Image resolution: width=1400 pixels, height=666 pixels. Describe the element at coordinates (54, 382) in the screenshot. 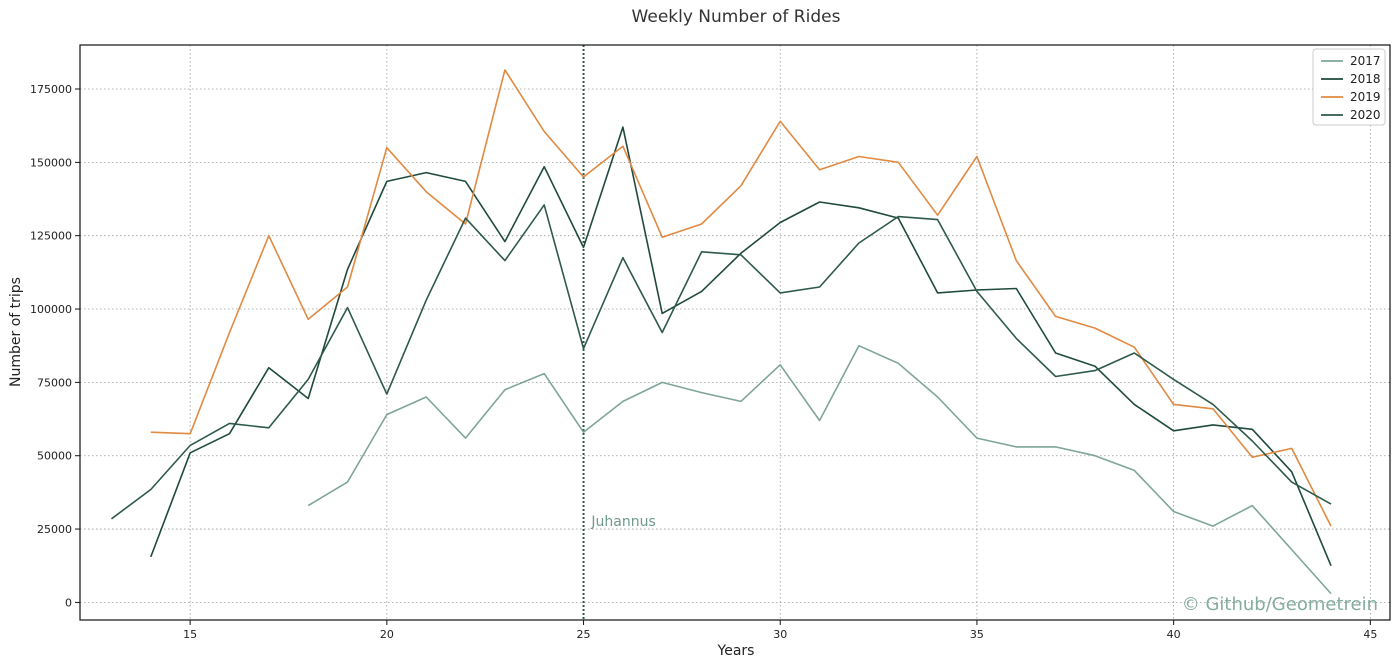

I see `y-tick-label: 75000` at that location.